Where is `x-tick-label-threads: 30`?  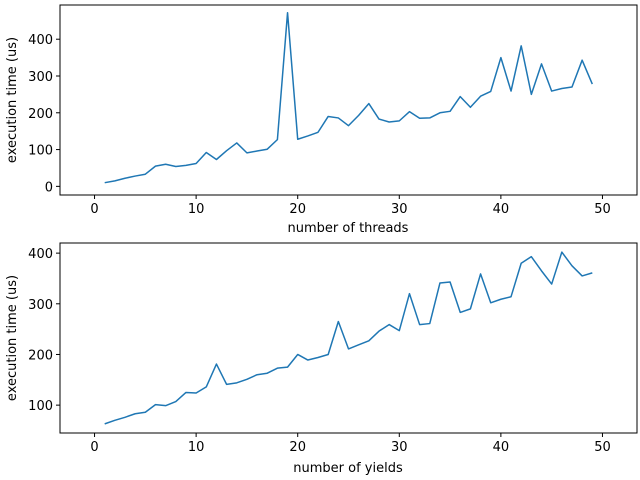
x-tick-label-threads: 30 is located at coordinates (399, 209).